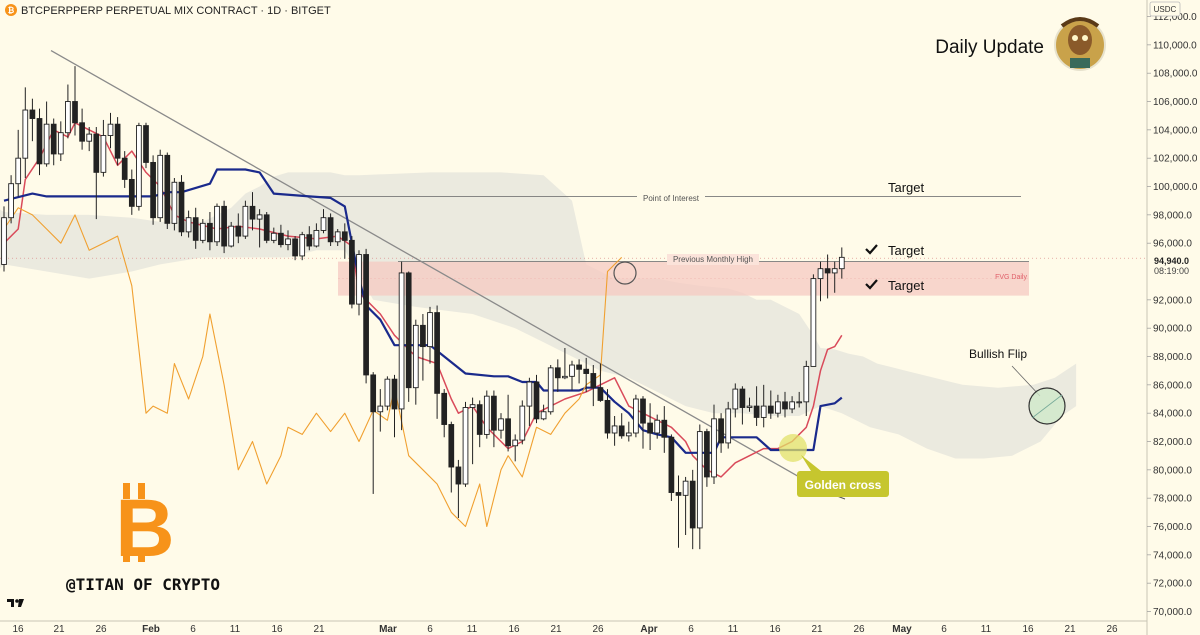  I want to click on bitcoin-logo-letter: B, so click(144, 528).